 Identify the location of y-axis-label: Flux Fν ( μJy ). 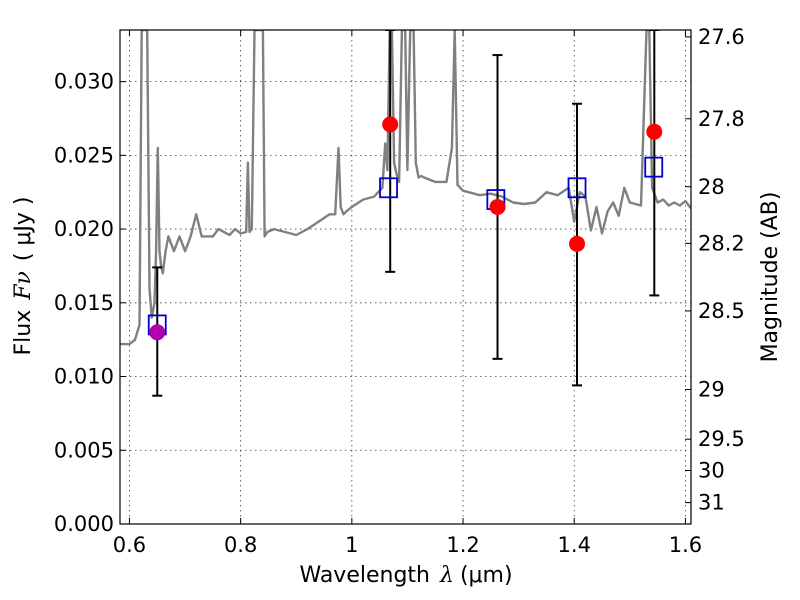
(23, 275).